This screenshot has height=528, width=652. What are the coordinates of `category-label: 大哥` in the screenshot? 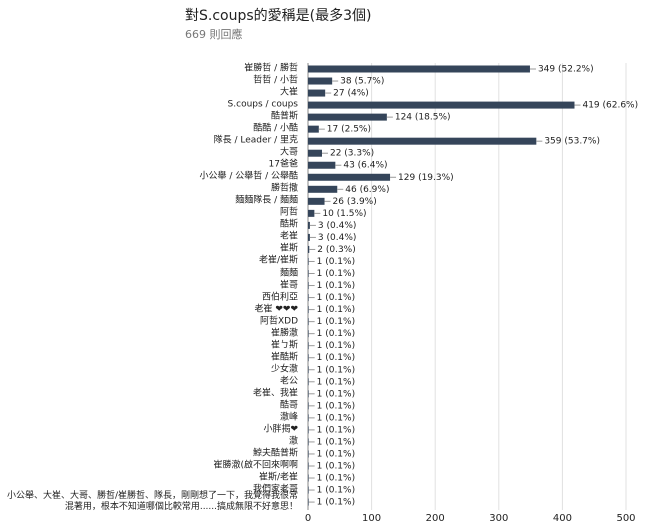 It's located at (288, 152).